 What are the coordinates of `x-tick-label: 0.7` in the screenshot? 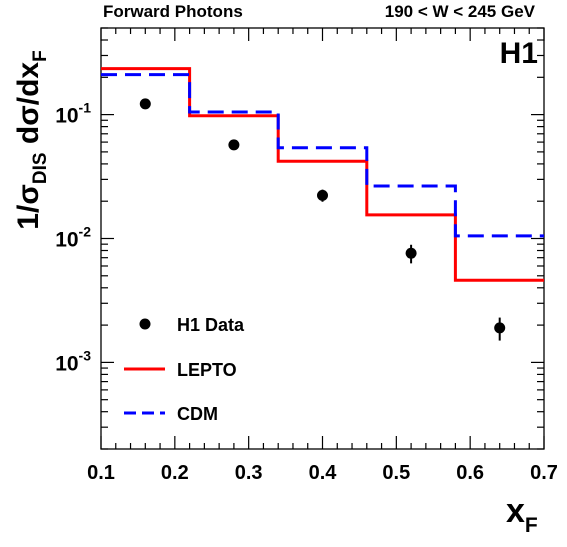 It's located at (544, 473).